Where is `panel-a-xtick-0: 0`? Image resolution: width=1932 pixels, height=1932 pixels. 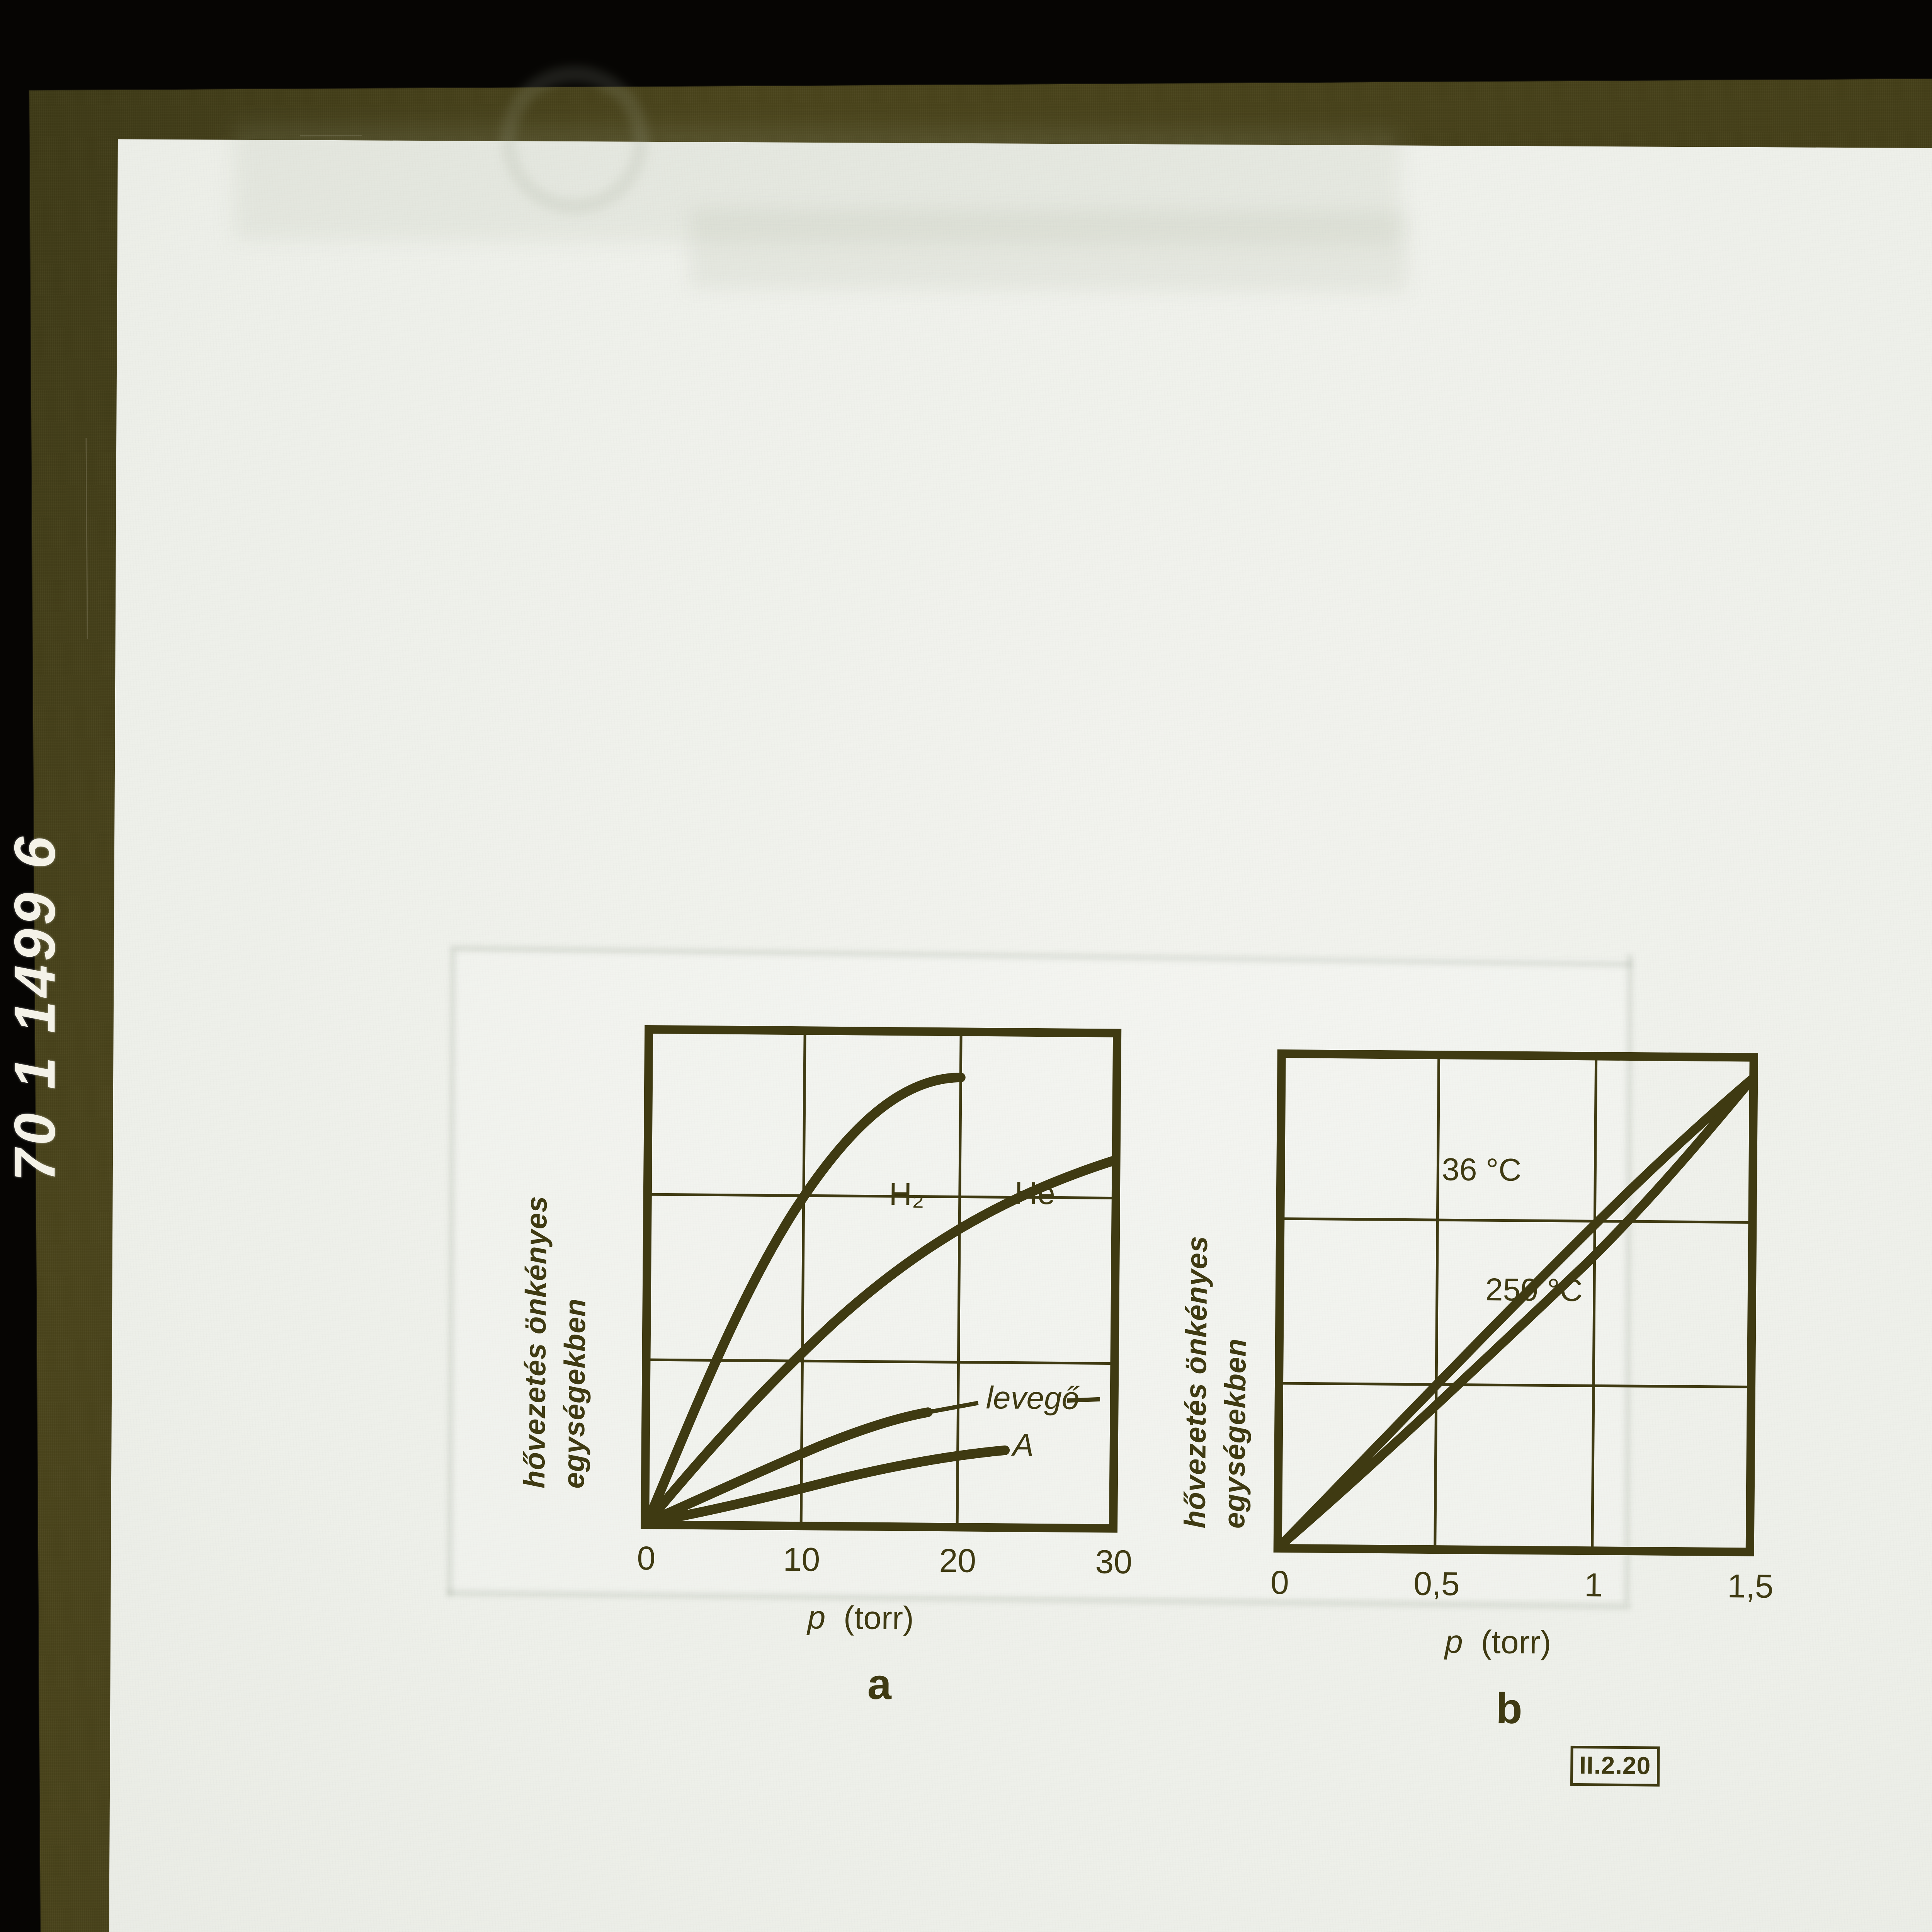 panel-a-xtick-0: 0 is located at coordinates (646, 1558).